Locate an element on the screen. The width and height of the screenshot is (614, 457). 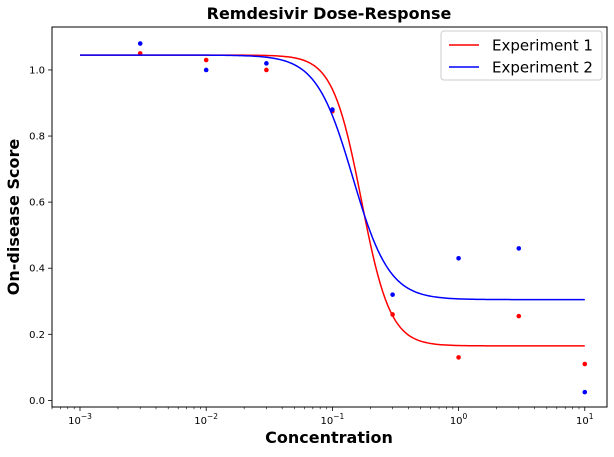
legend-box is located at coordinates (521, 55).